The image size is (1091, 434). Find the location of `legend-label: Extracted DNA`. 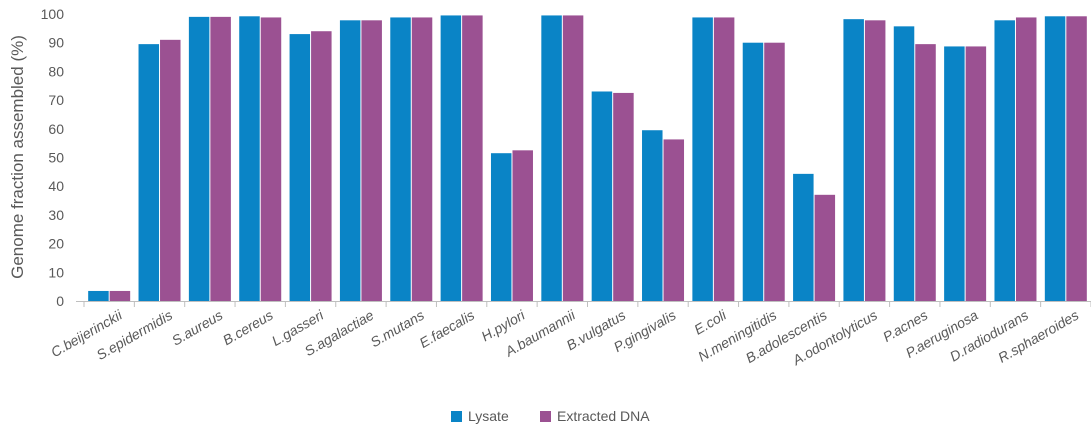

legend-label: Extracted DNA is located at coordinates (603, 416).